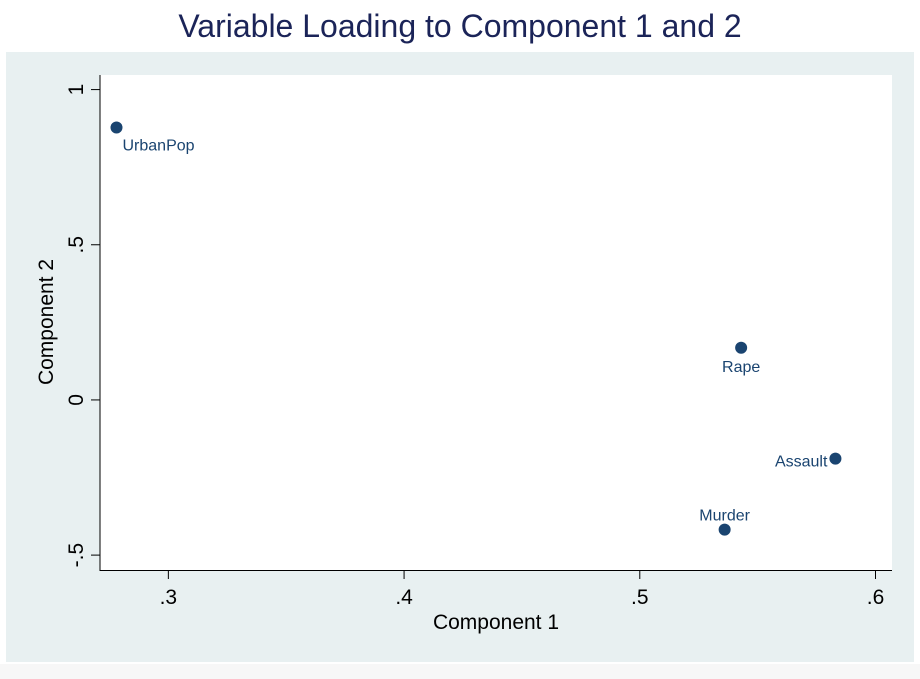  What do you see at coordinates (404, 597) in the screenshot?
I see `x-tick-label: .4` at bounding box center [404, 597].